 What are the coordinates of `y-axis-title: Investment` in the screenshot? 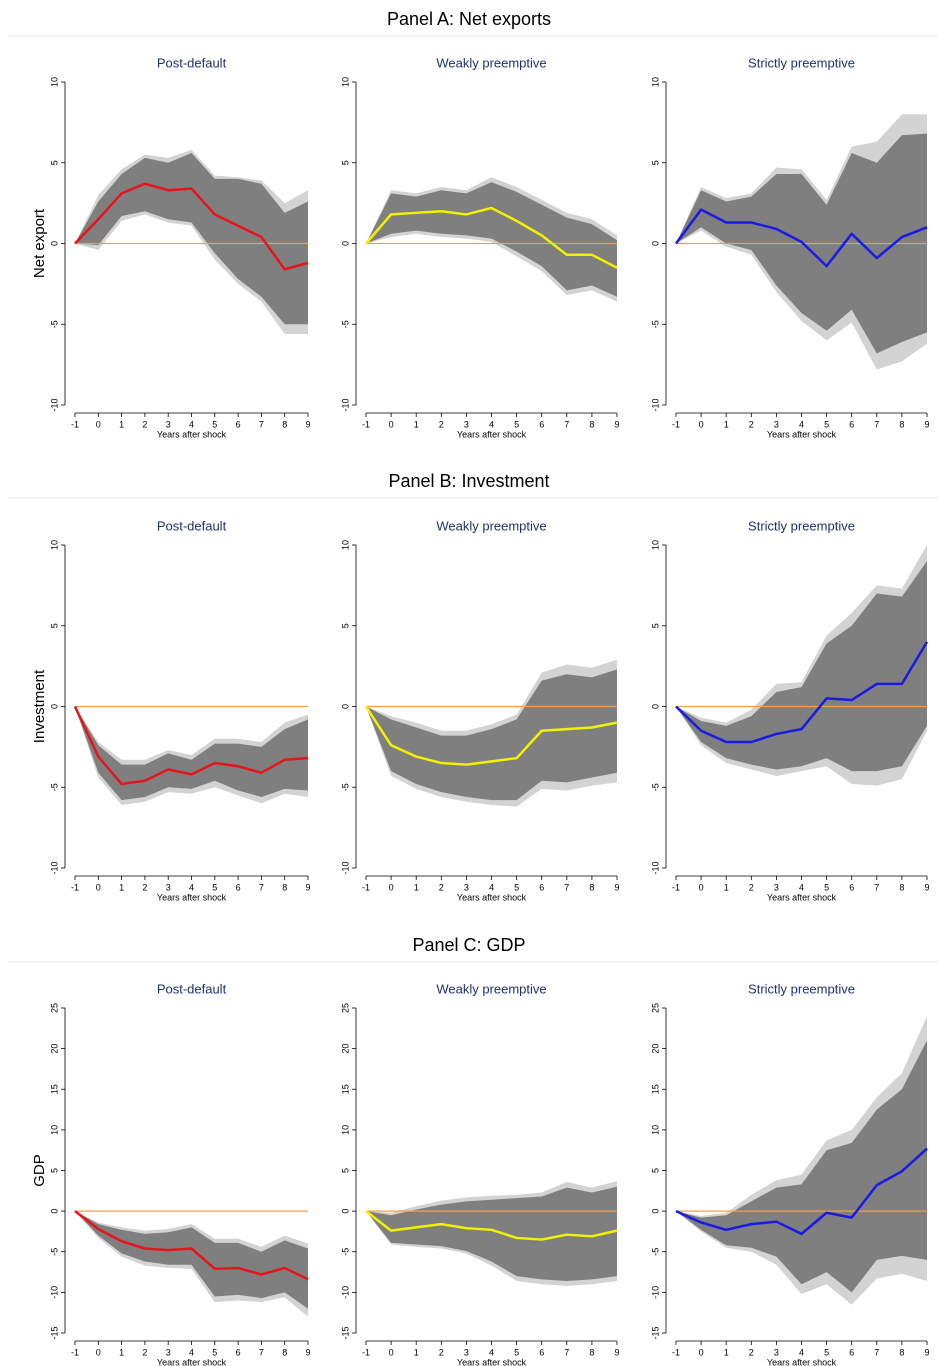 It's located at (39, 706).